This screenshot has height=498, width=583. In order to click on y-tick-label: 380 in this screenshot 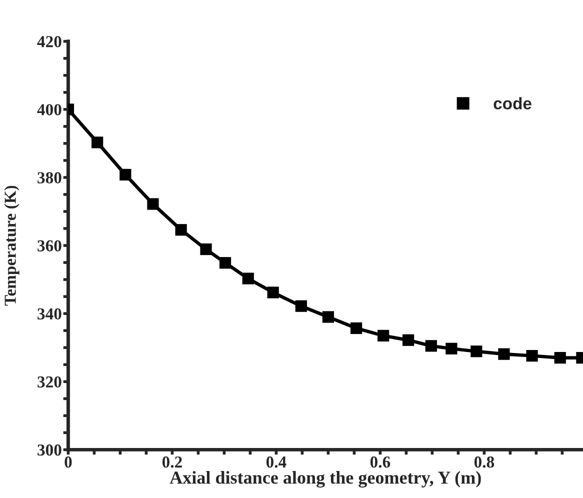, I will do `click(50, 178)`.